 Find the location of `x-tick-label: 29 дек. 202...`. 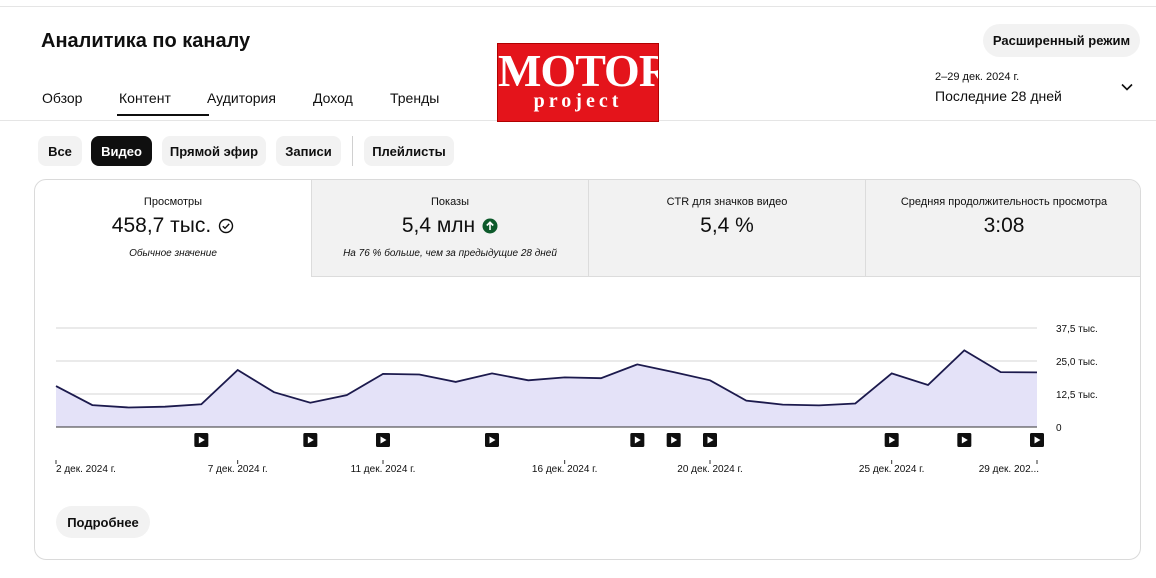

x-tick-label: 29 дек. 202... is located at coordinates (1009, 469).